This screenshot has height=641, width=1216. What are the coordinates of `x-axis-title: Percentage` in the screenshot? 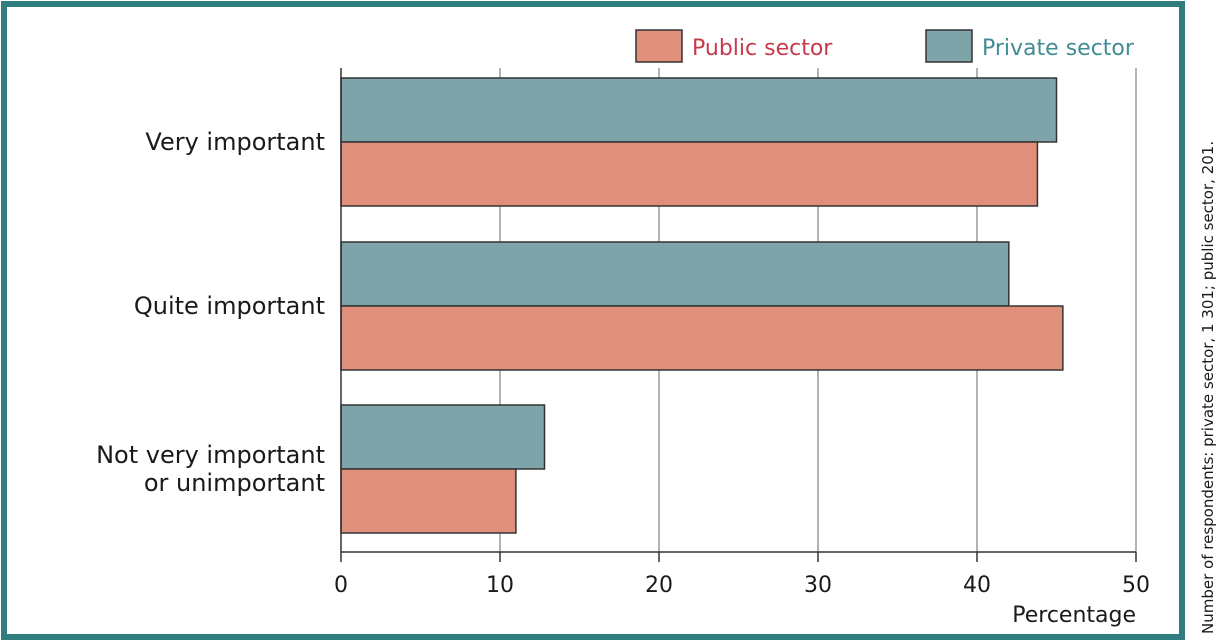 It's located at (1074, 615).